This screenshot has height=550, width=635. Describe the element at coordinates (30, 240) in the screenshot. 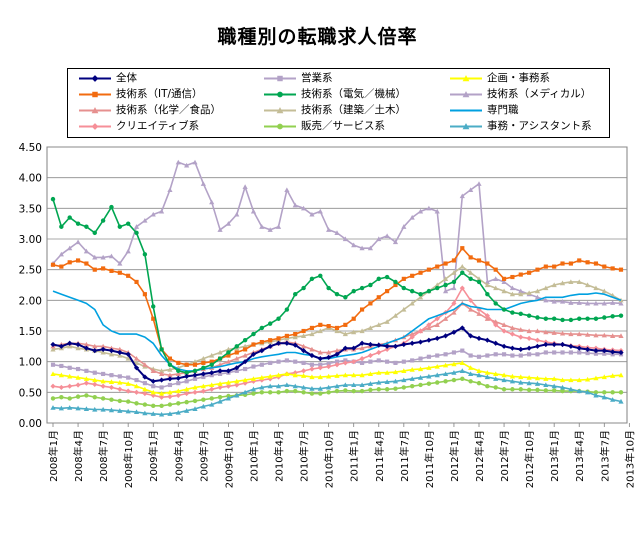

I see `y-tick-label: 3.00` at that location.